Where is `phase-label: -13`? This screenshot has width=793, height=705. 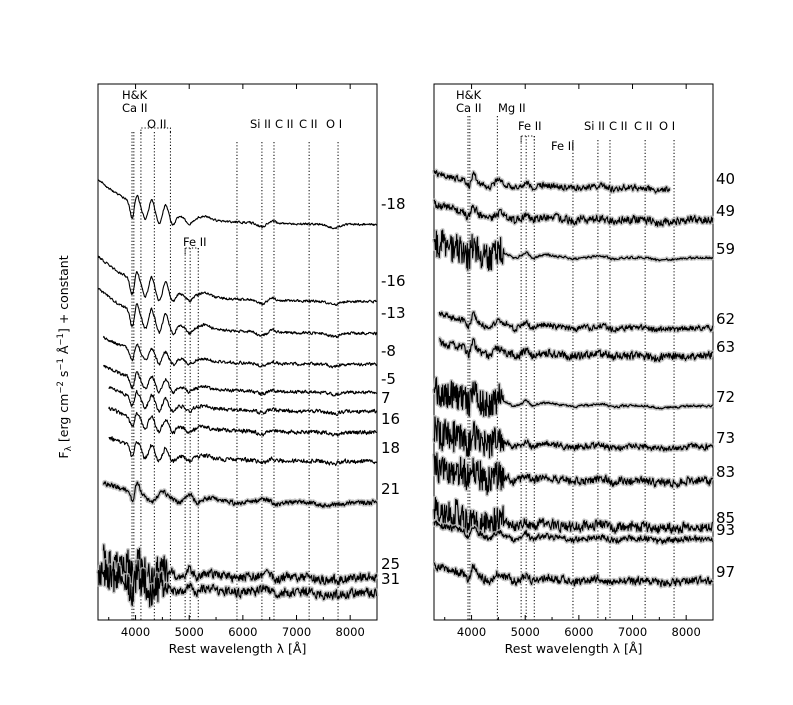
phase-label: -13 is located at coordinates (393, 313).